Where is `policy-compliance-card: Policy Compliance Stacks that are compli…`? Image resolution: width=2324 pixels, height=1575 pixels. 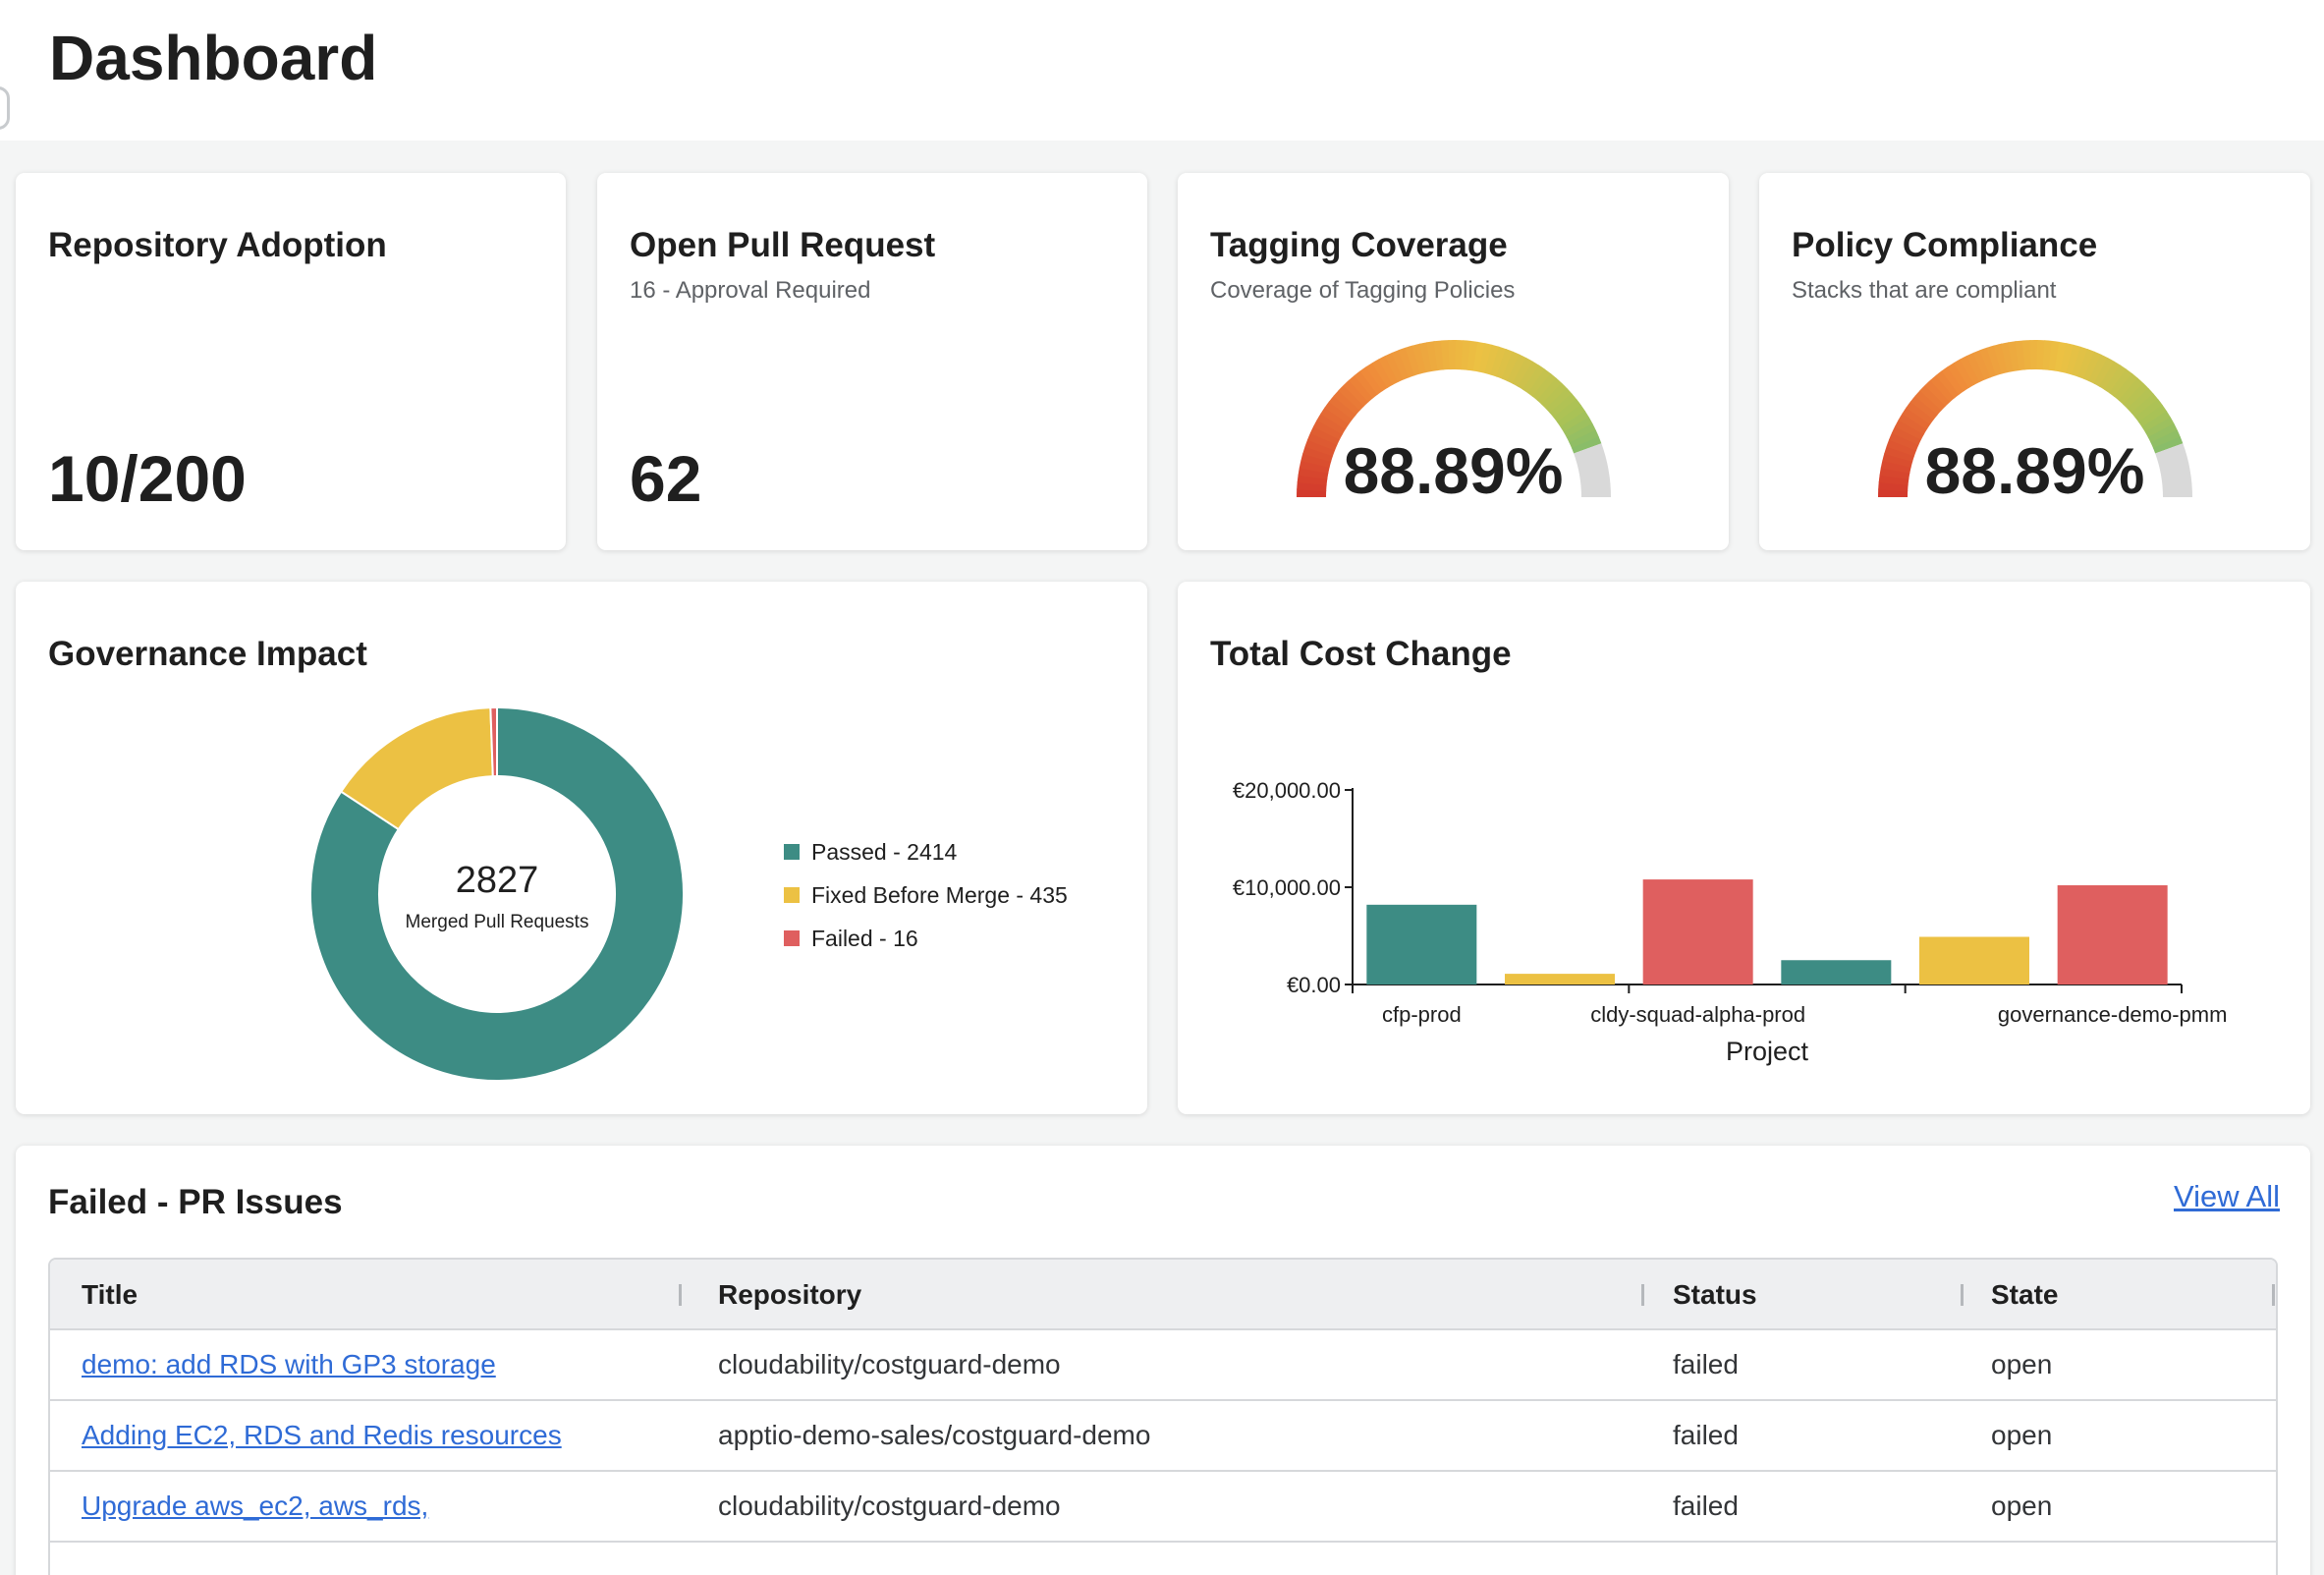 policy-compliance-card: Policy Compliance Stacks that are compli… is located at coordinates (2034, 361).